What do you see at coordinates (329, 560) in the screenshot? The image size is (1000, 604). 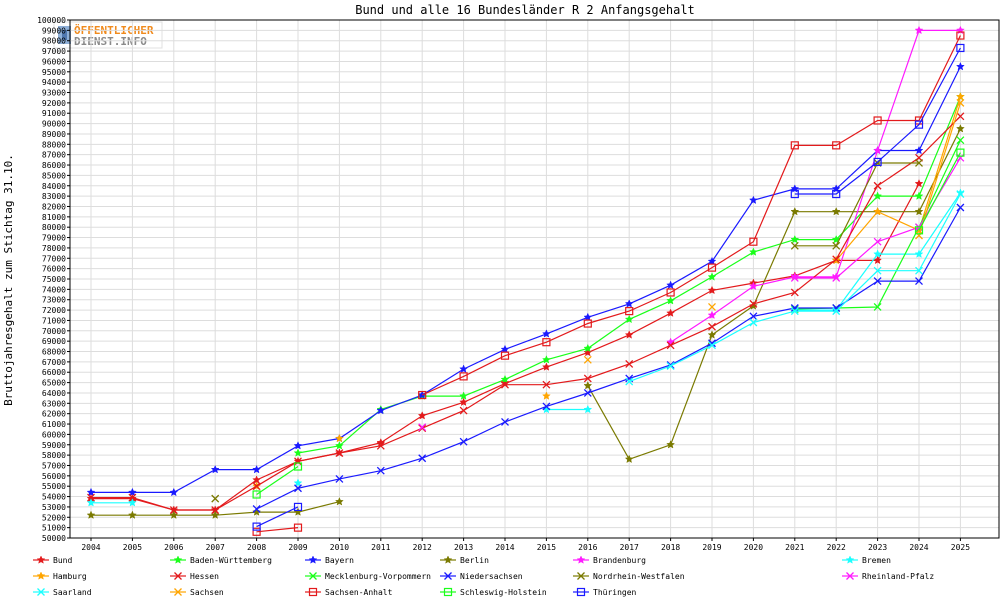 I see `legend-item: Bayern` at bounding box center [329, 560].